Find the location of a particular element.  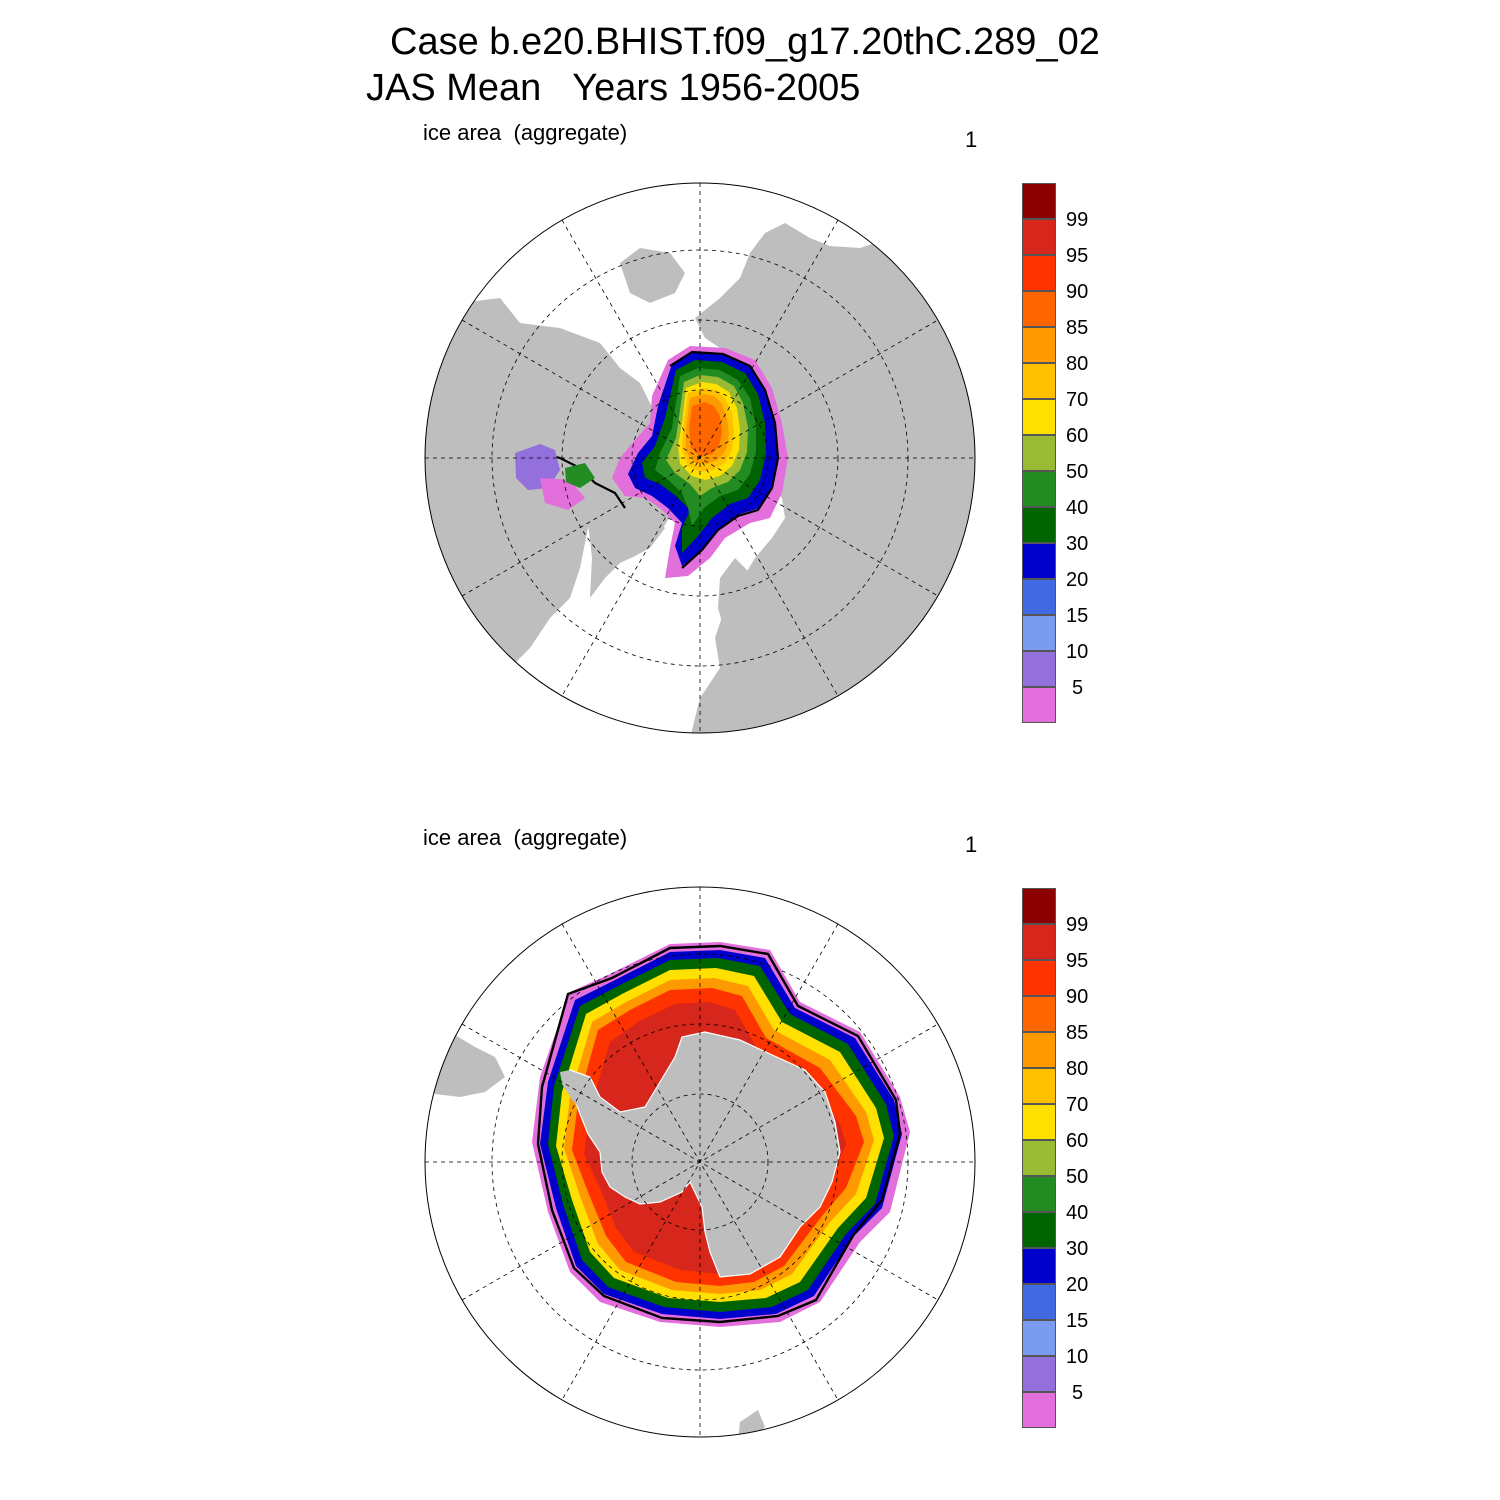

north-colorbar-label: 10 is located at coordinates (1077, 652).